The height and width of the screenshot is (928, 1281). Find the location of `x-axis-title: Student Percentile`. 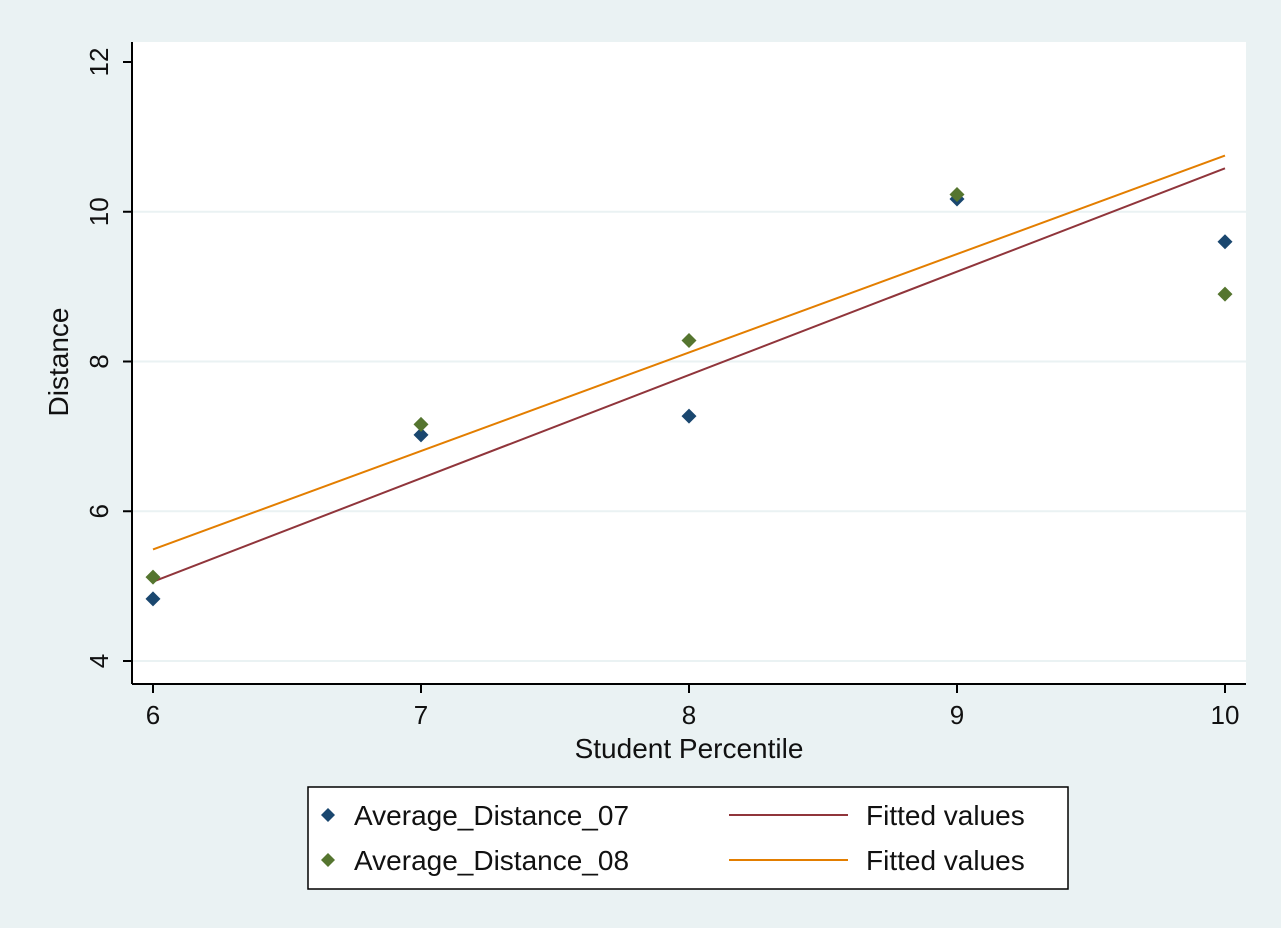

x-axis-title: Student Percentile is located at coordinates (689, 748).